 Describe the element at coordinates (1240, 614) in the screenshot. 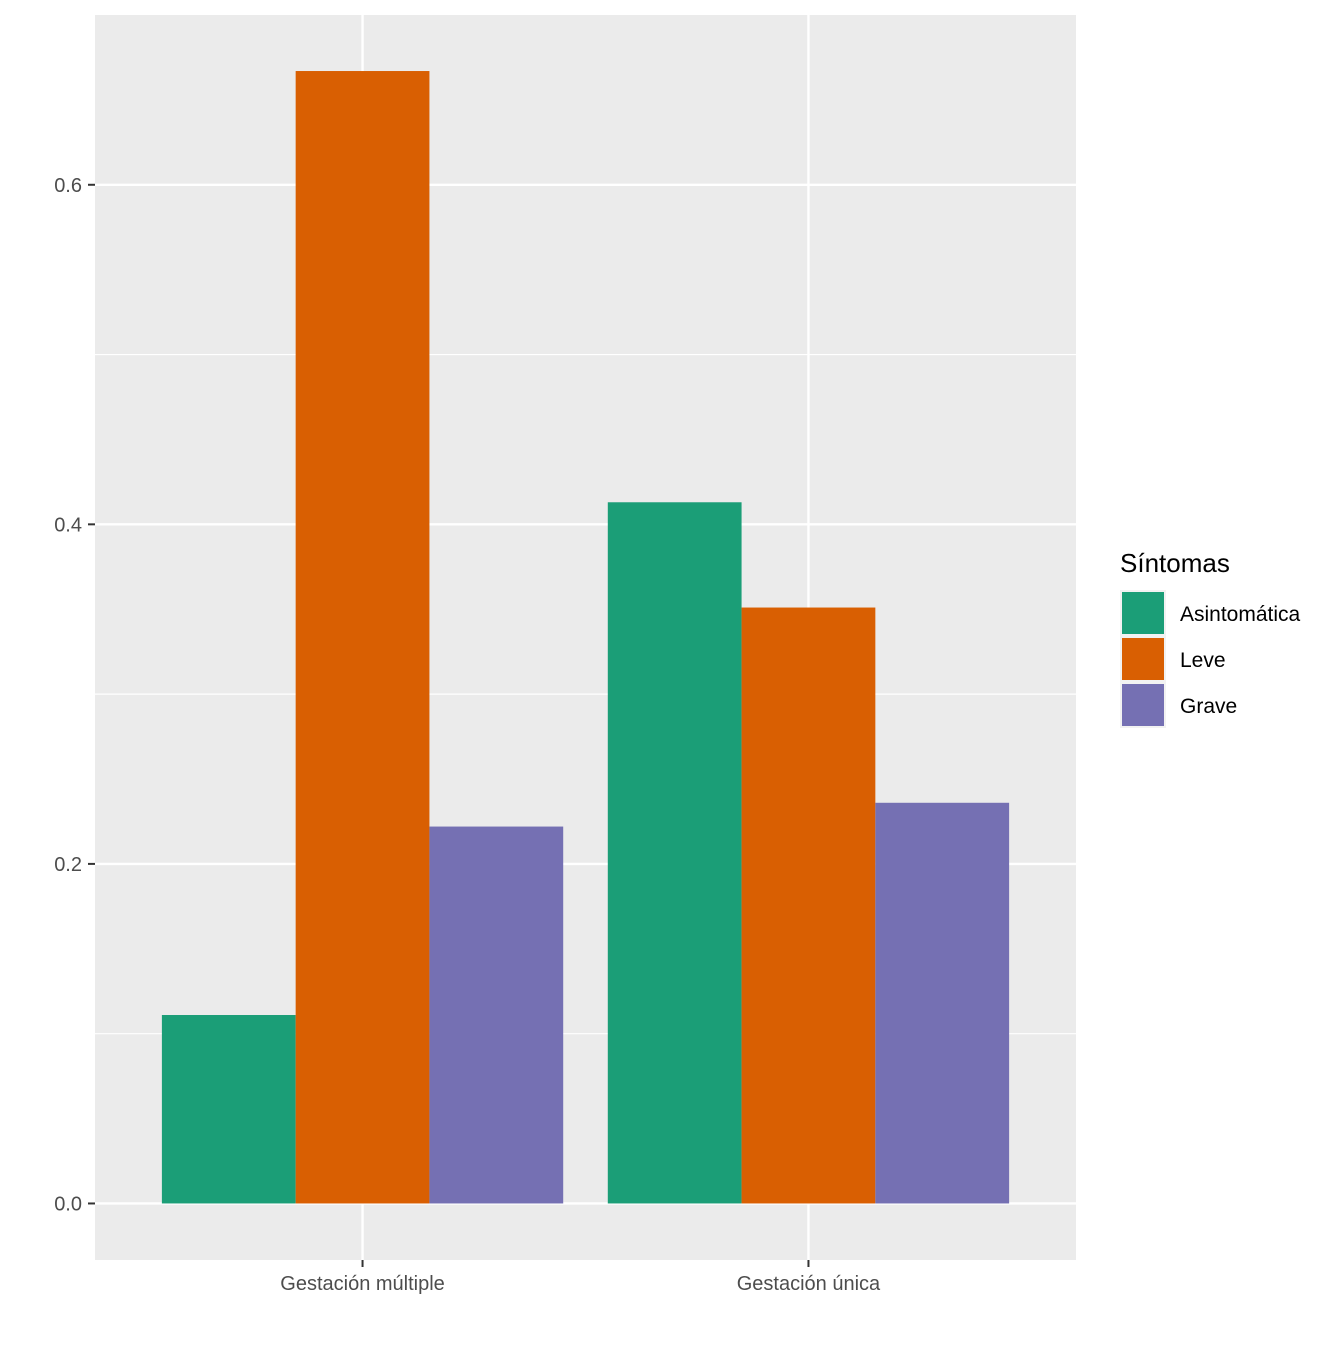

I see `legend-label: Asintomática` at that location.